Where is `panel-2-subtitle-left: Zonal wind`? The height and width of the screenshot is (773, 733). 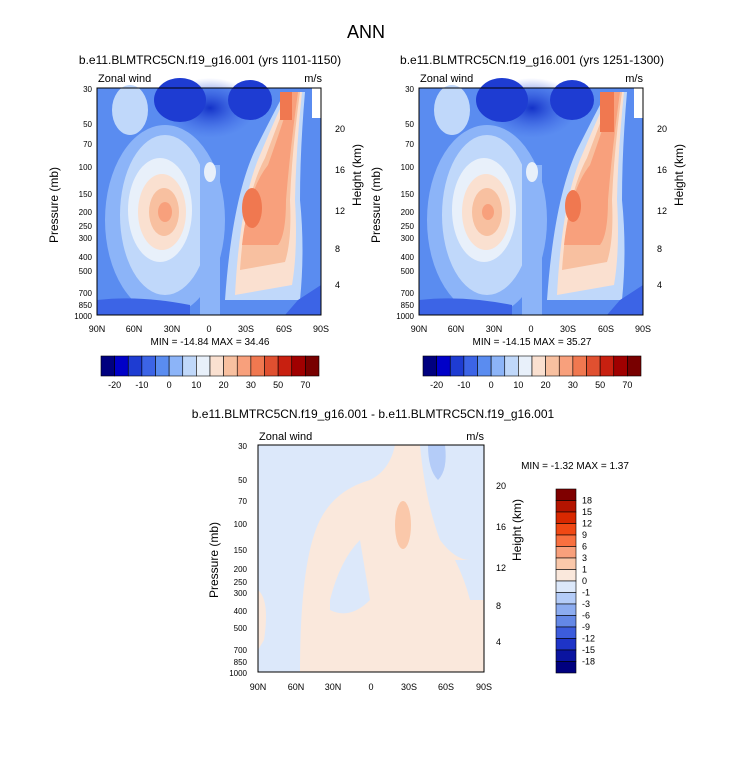
panel-2-subtitle-left: Zonal wind is located at coordinates (446, 79).